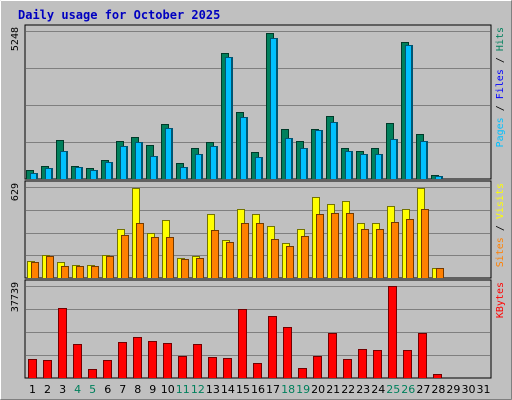 The height and width of the screenshot is (400, 512). I want to click on x-tick-label-day-28: 28, so click(438, 389).